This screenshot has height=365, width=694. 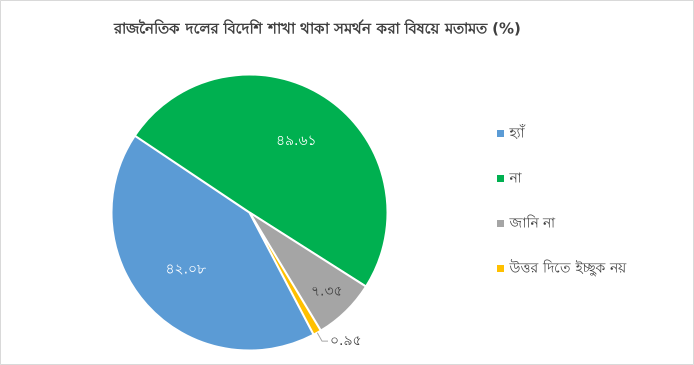 I want to click on chart-title: রাজনৈতিক দলের বিদেশি শাখা থাকা সমর্থন করা বিষয়ে মতামত (%), so click(x=317, y=28).